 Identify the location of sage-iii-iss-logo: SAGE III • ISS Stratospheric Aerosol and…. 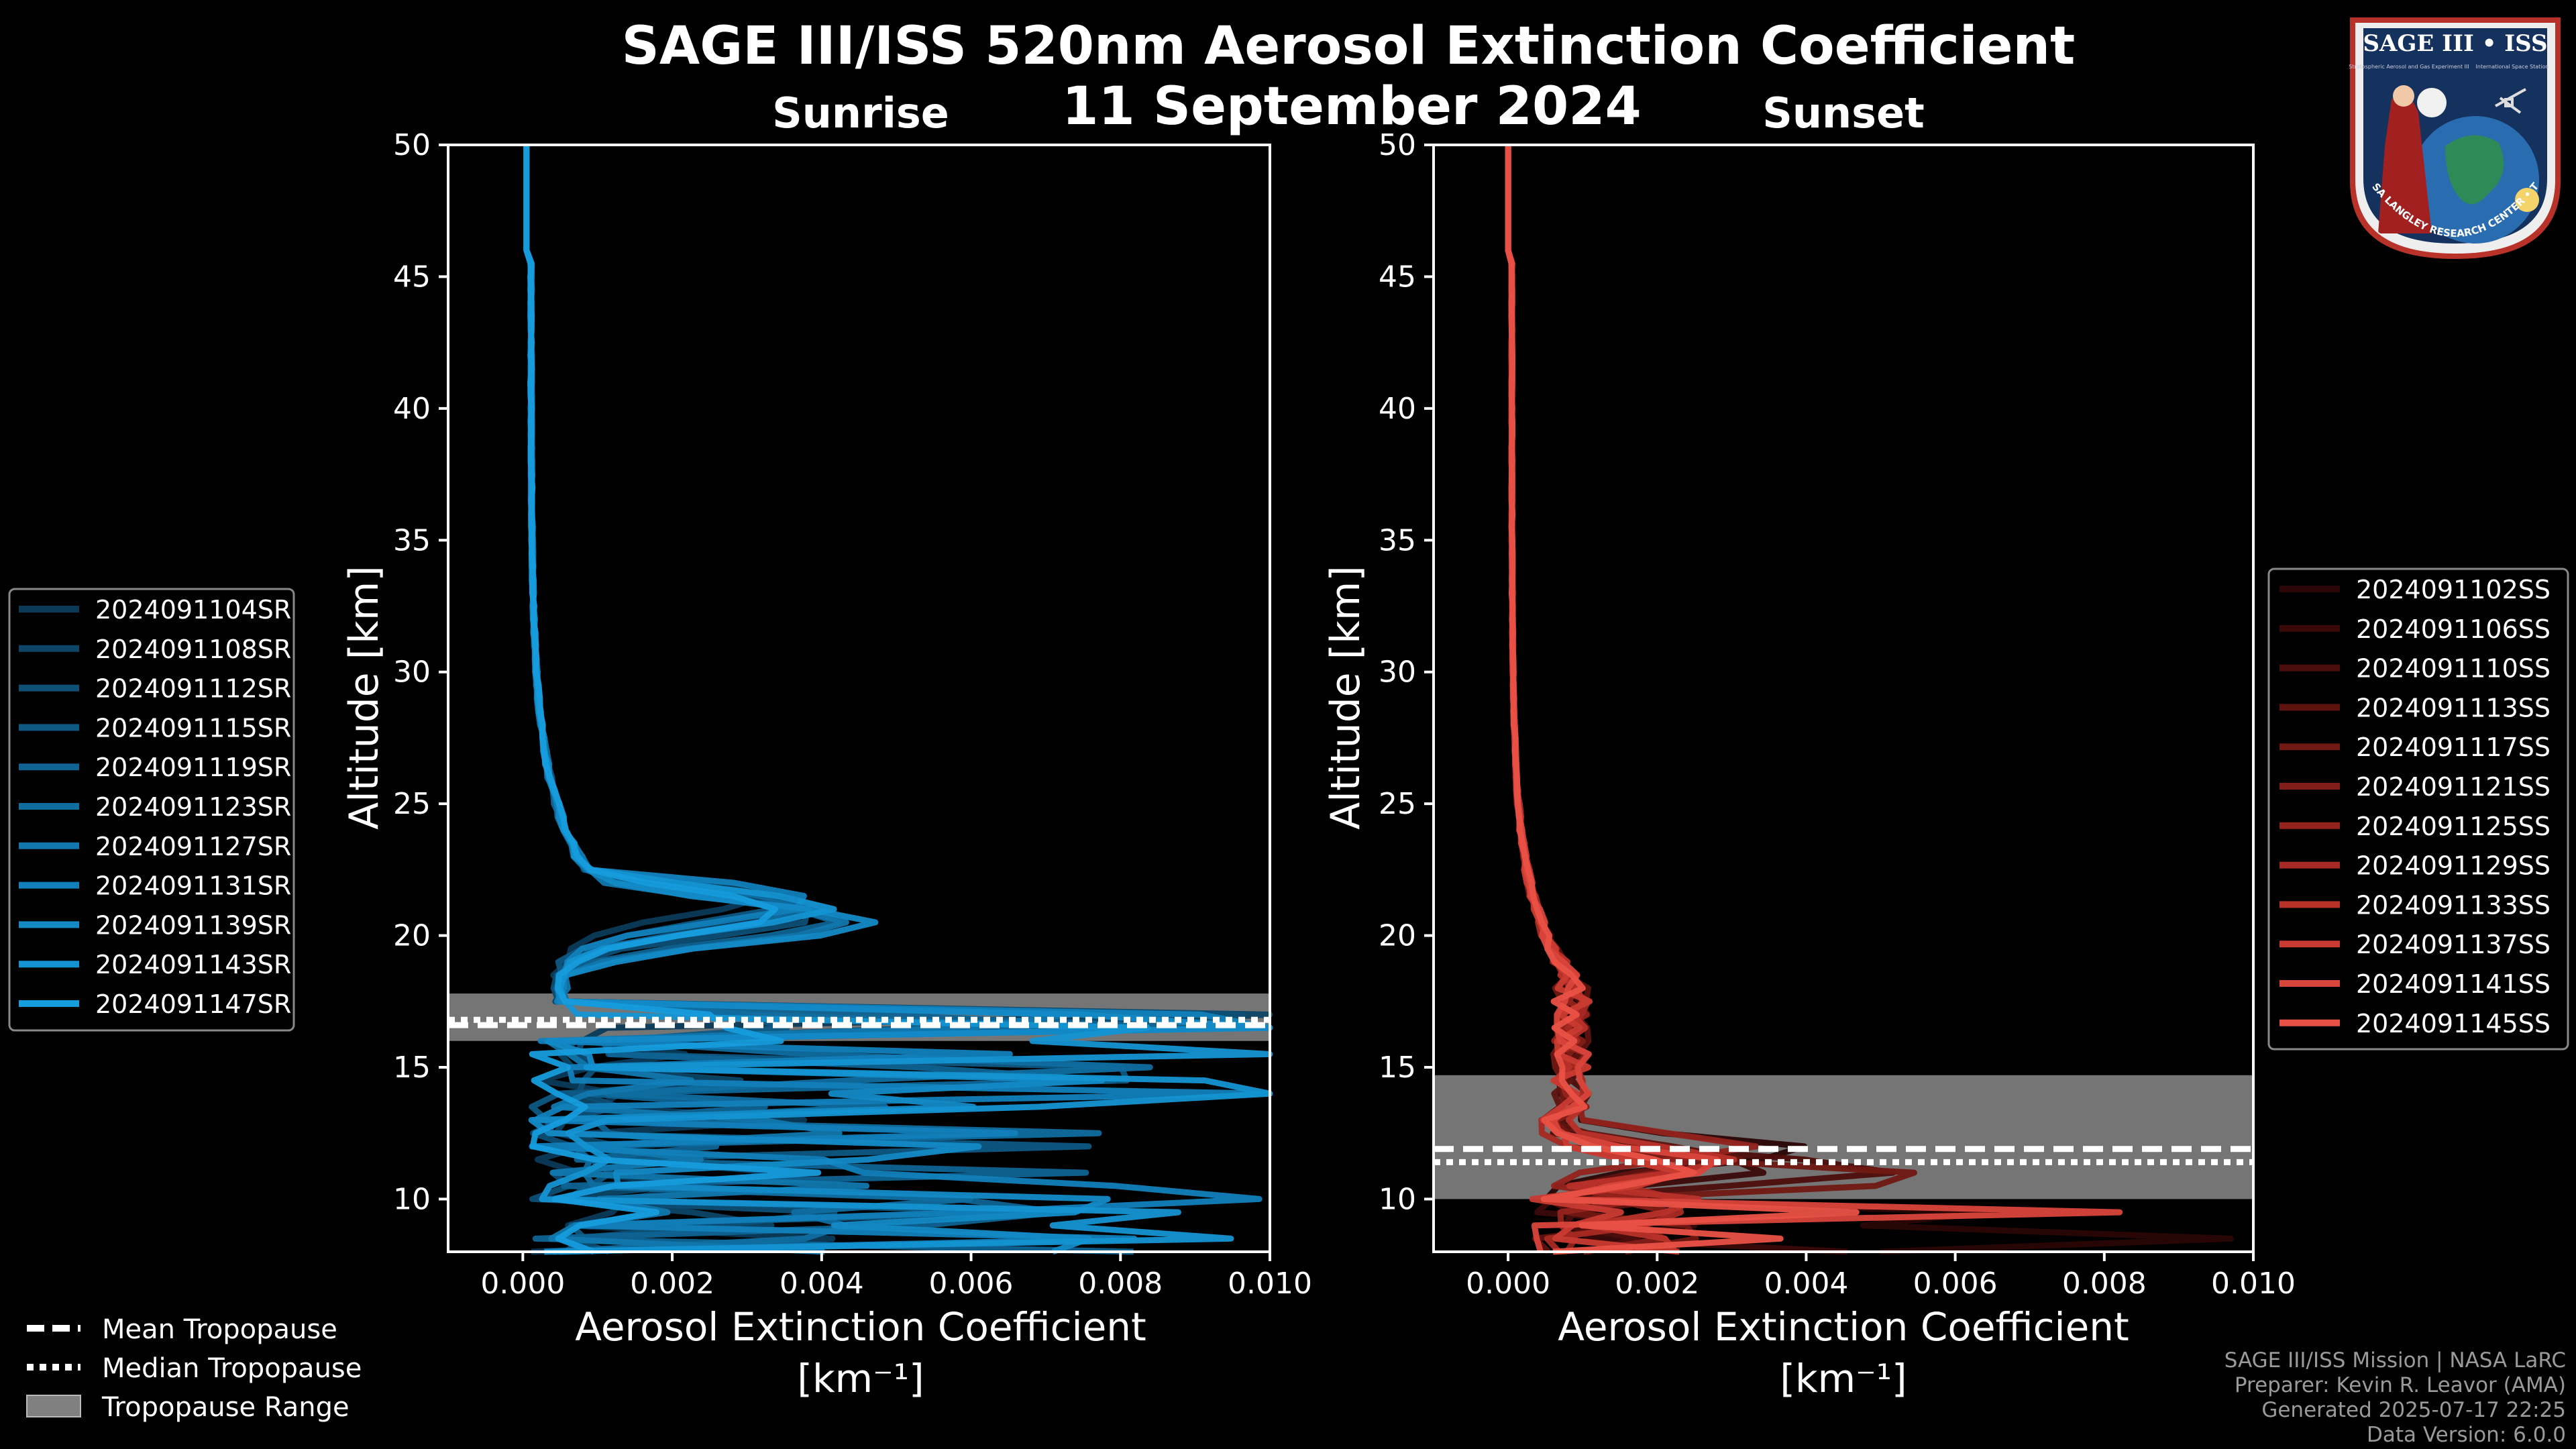
(2453, 135).